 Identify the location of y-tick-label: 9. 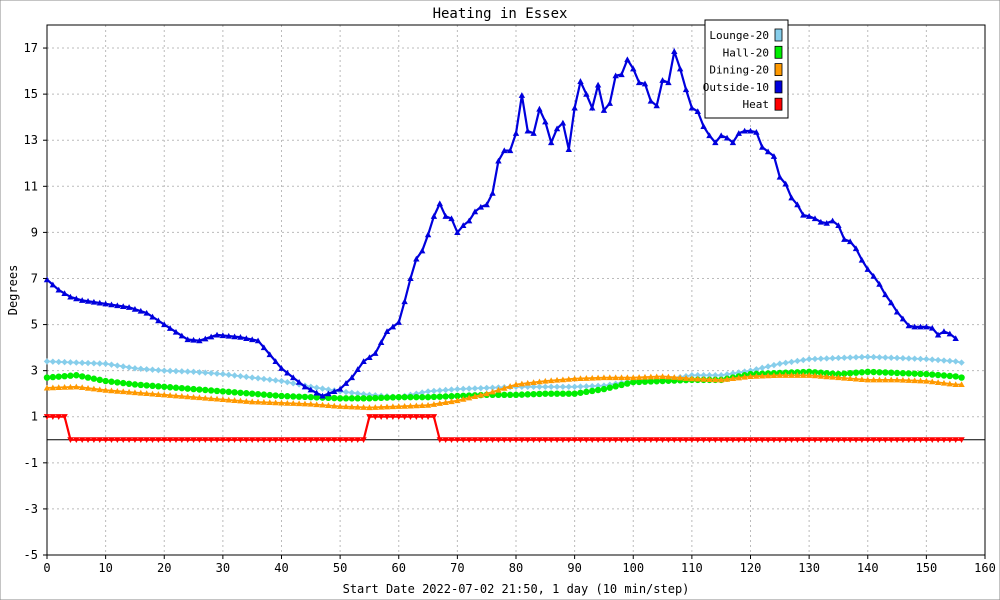
(34, 232).